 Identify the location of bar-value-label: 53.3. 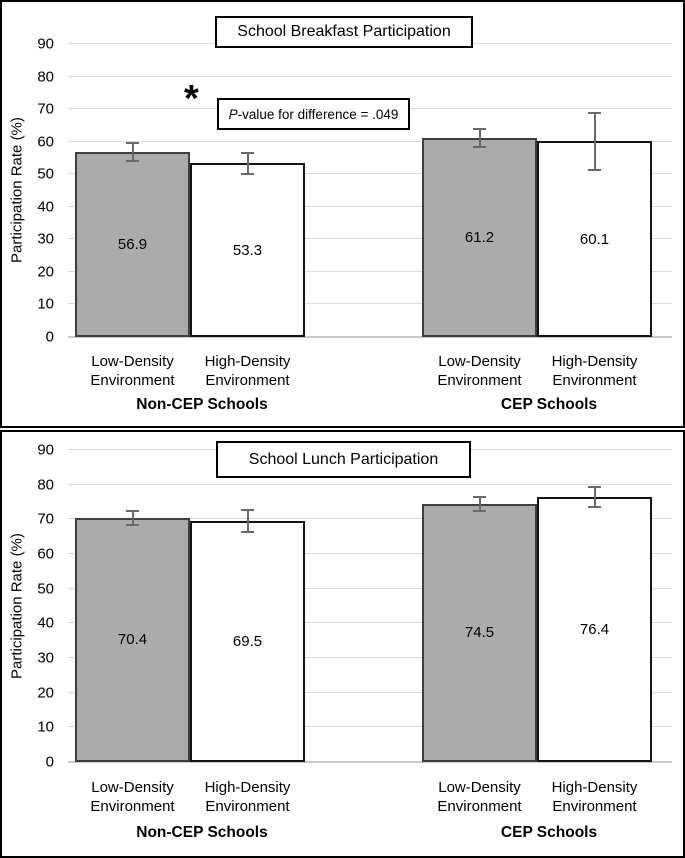
(247, 250).